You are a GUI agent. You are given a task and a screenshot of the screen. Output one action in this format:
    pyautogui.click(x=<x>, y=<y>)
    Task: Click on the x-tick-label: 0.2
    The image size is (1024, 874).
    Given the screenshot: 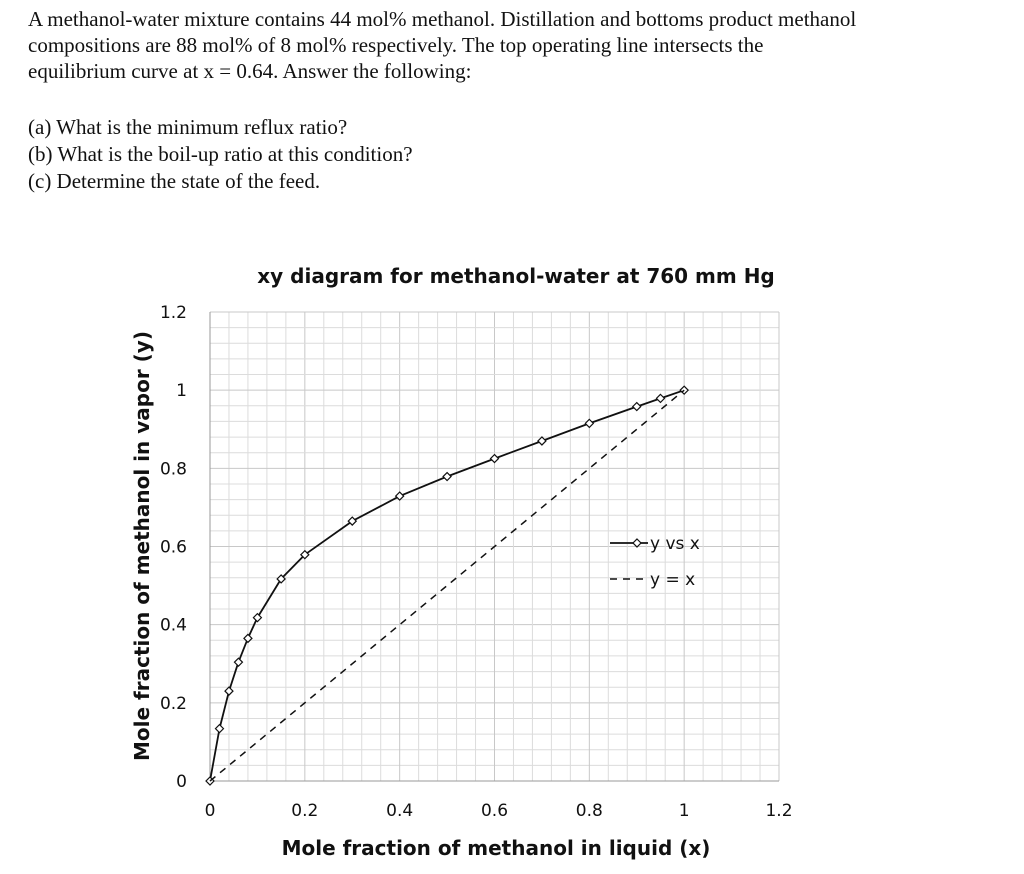 What is the action you would take?
    pyautogui.click(x=304, y=811)
    